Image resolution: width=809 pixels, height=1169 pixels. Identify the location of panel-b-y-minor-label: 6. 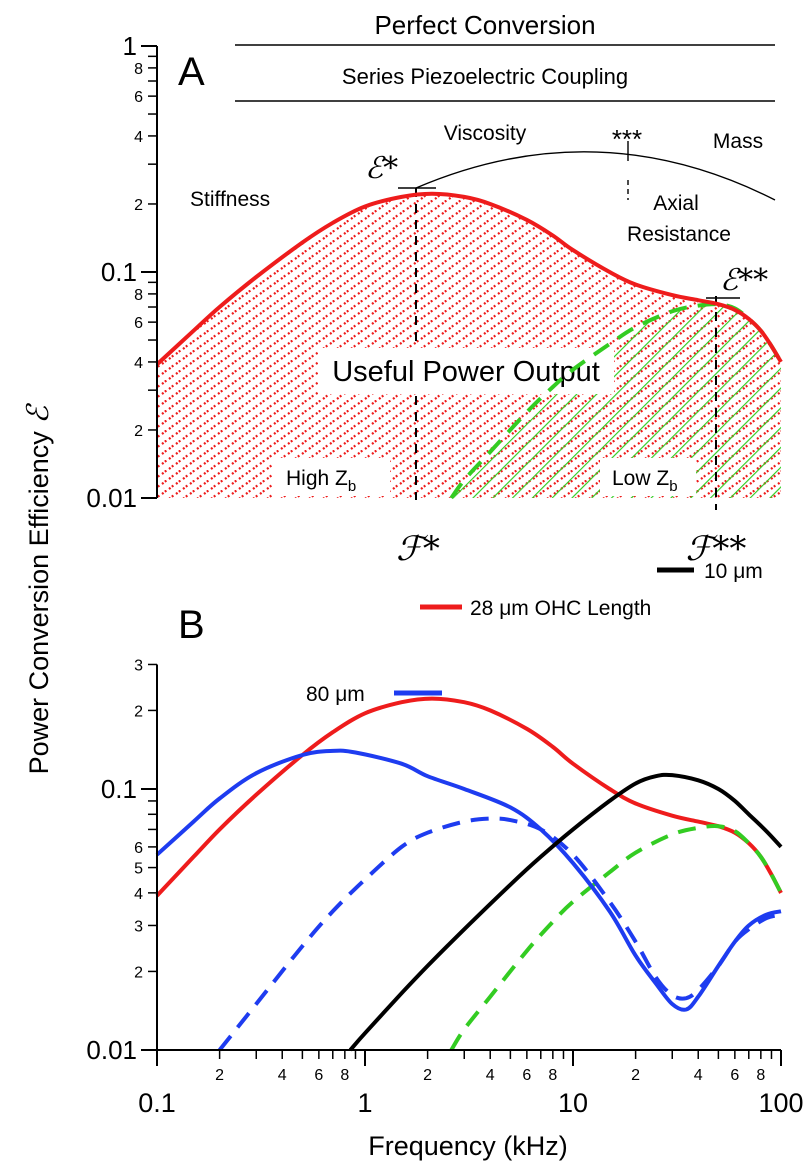
(138, 848).